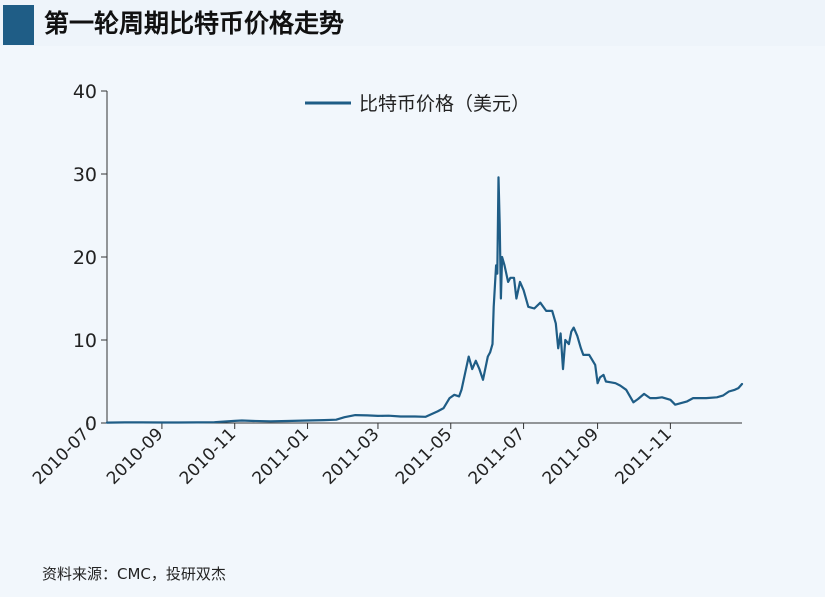 The height and width of the screenshot is (597, 825). I want to click on x-tick-label: 2011-03, so click(351, 456).